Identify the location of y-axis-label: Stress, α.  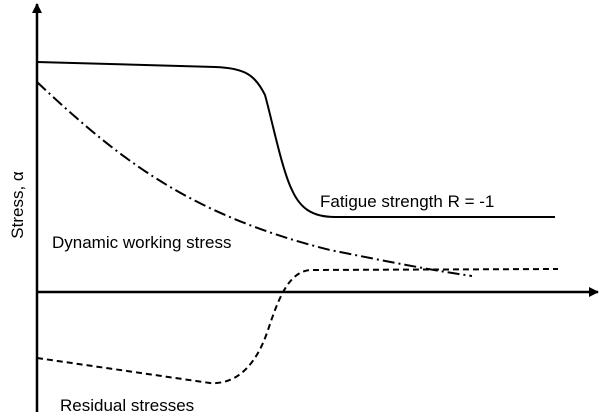
(17, 205).